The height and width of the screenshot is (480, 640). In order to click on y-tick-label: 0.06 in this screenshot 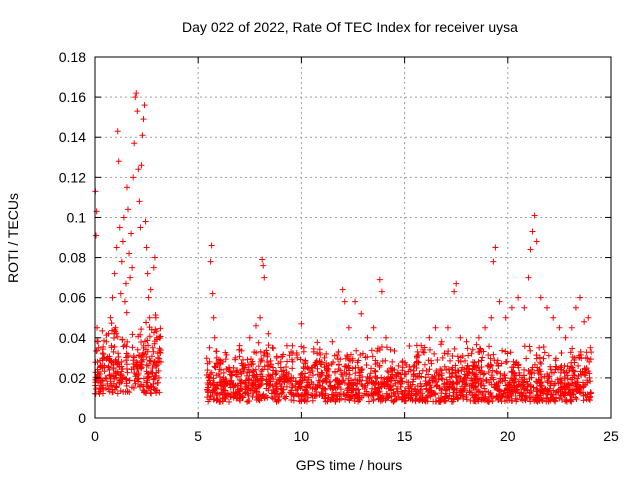, I will do `click(72, 298)`.